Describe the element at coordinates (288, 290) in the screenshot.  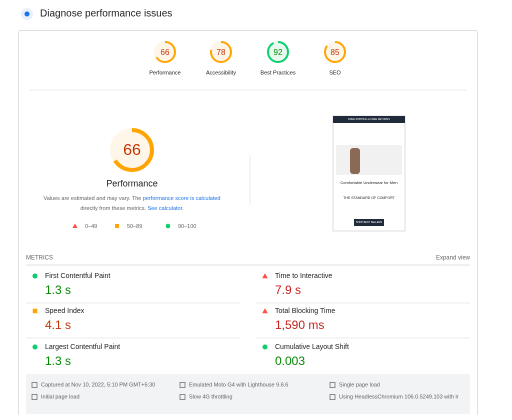
I see `metric-value: 7.9 s` at that location.